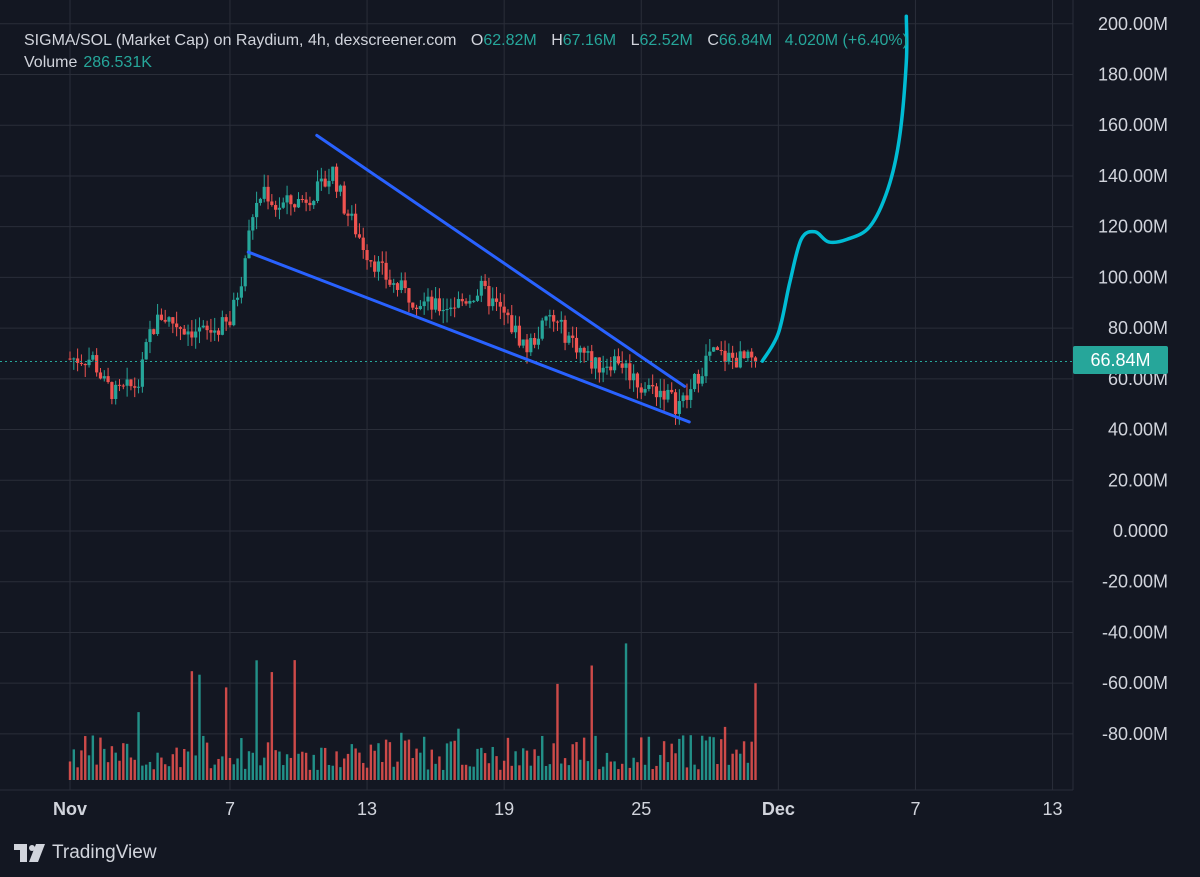  Describe the element at coordinates (468, 337) in the screenshot. I see `trendline-lower` at that location.